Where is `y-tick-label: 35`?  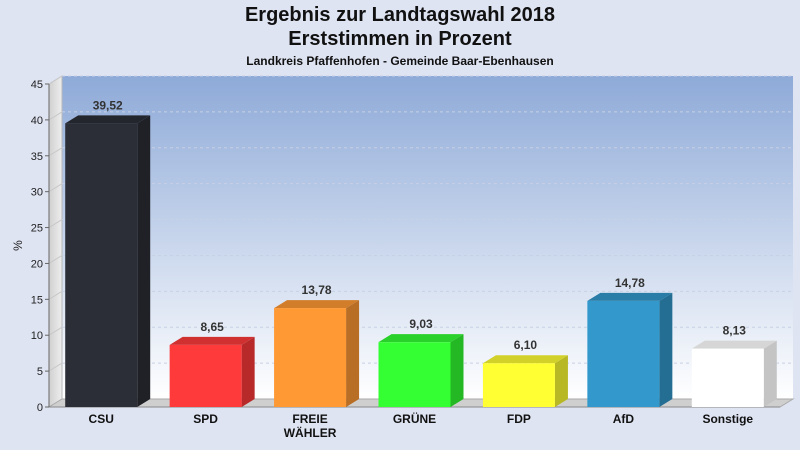
y-tick-label: 35 is located at coordinates (37, 157).